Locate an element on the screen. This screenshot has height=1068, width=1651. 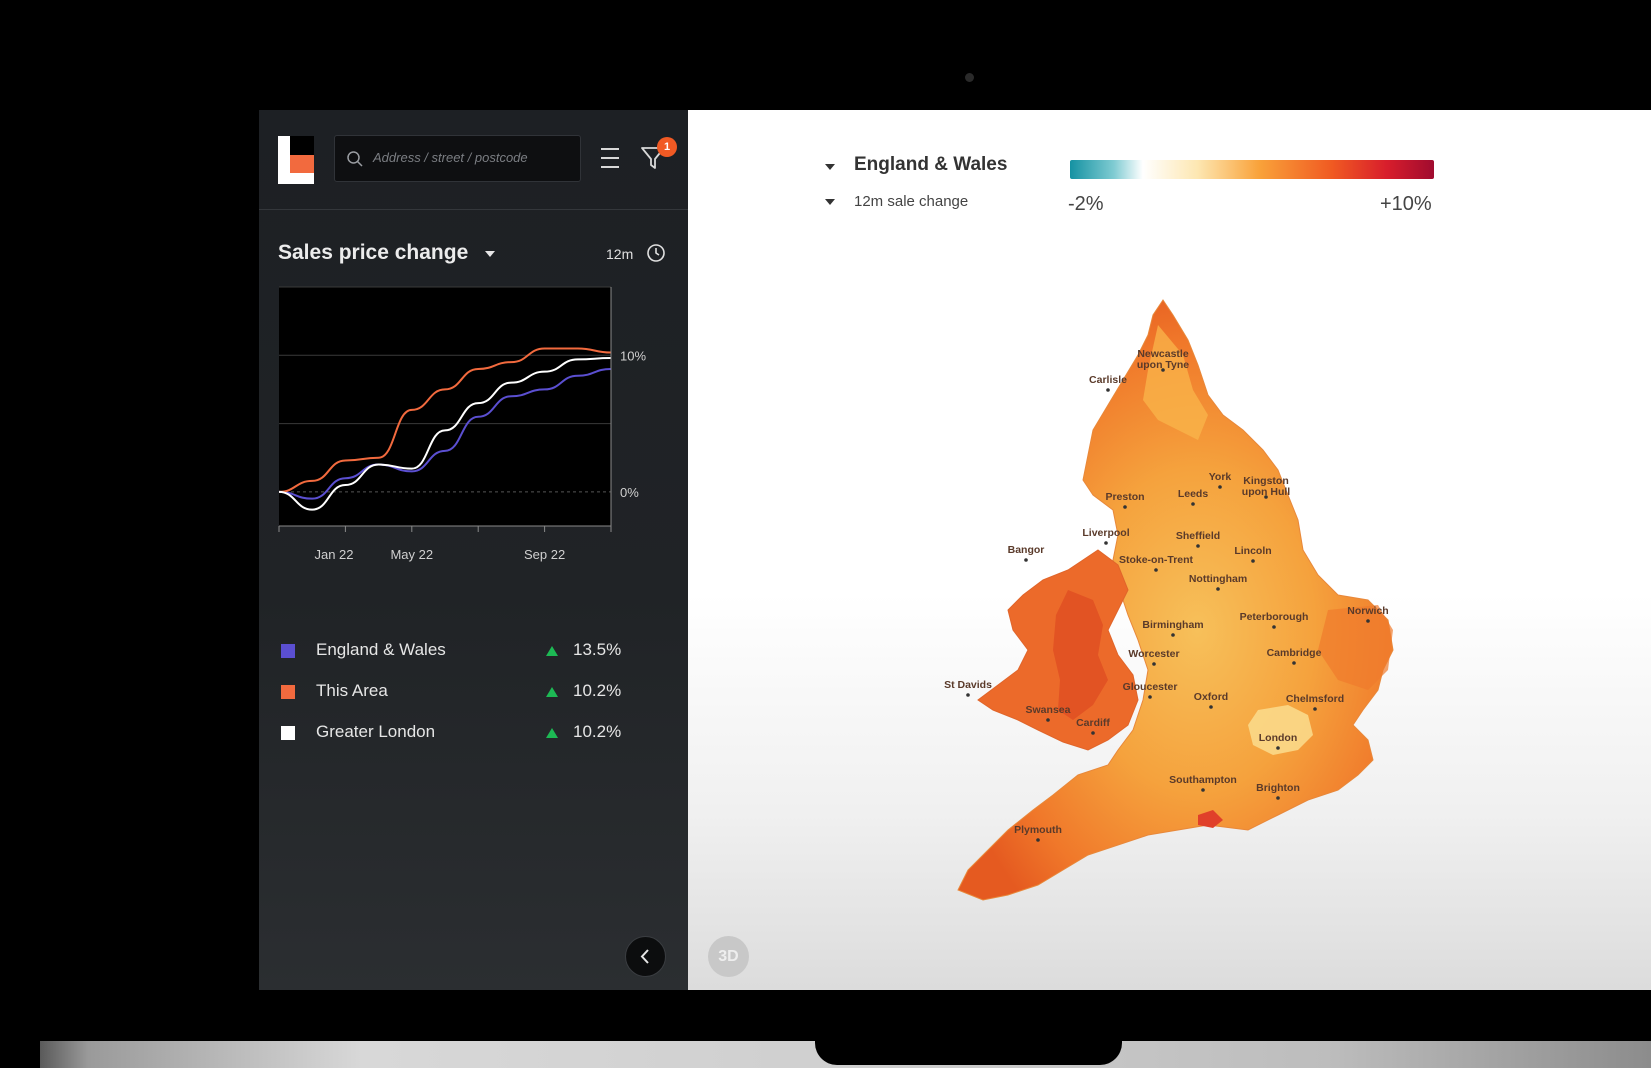
legend-row: Greater London 10.2% is located at coordinates (461, 742).